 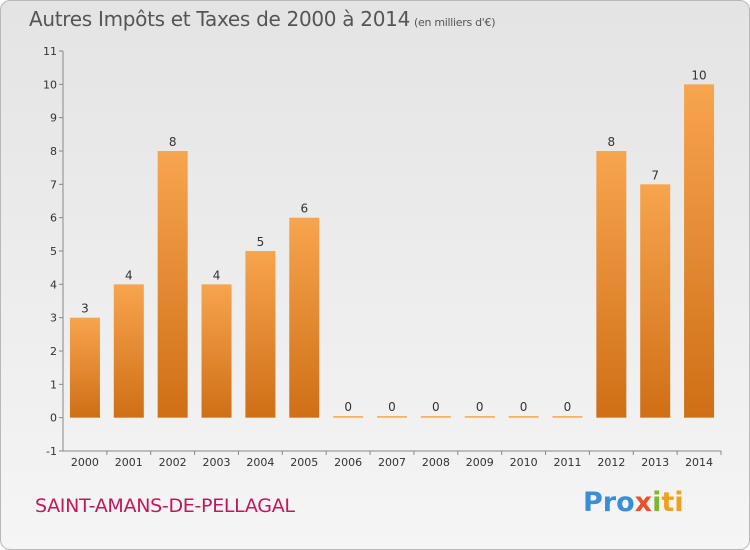 I want to click on y-tick-label: -1, so click(x=51, y=451).